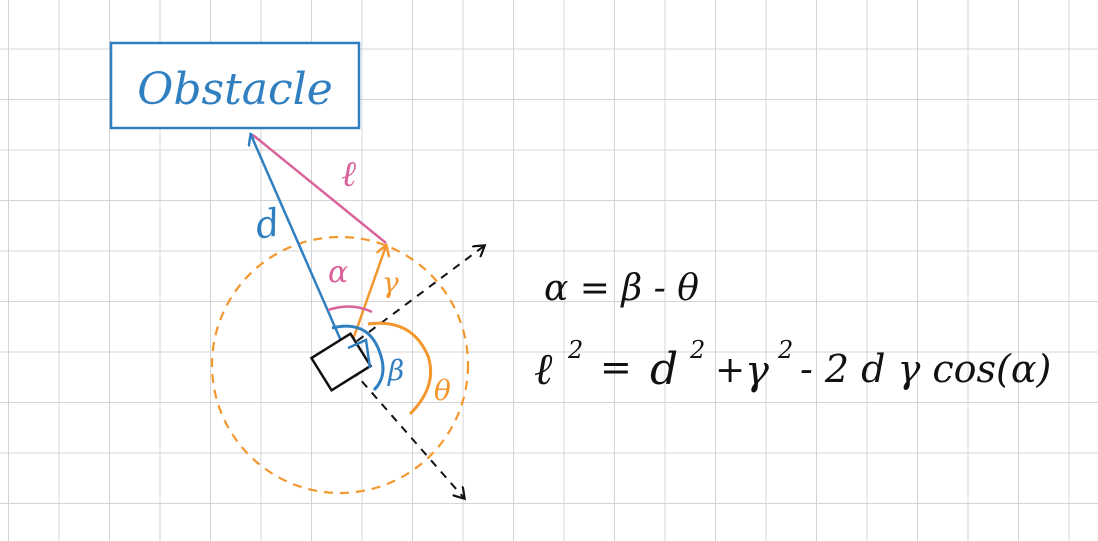 The image size is (1098, 541). What do you see at coordinates (367, 297) in the screenshot?
I see `radius-r-arrow` at bounding box center [367, 297].